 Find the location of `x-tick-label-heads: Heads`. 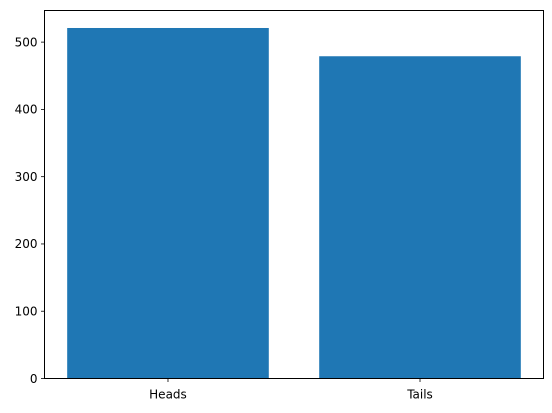

x-tick-label-heads: Heads is located at coordinates (168, 395).